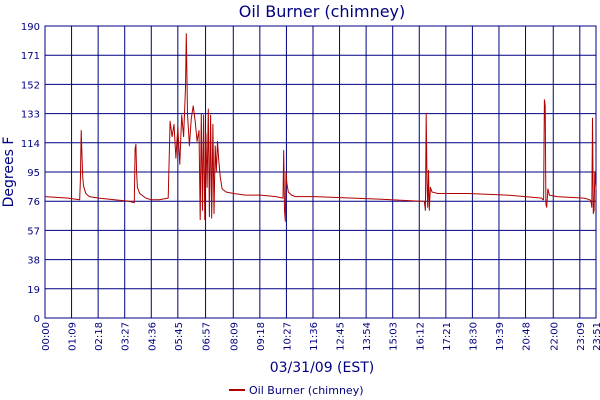 The width and height of the screenshot is (600, 400). I want to click on y-tick-labels: 0 19 38 57 76 95 114 133 152 171 190, so click(30, 173).